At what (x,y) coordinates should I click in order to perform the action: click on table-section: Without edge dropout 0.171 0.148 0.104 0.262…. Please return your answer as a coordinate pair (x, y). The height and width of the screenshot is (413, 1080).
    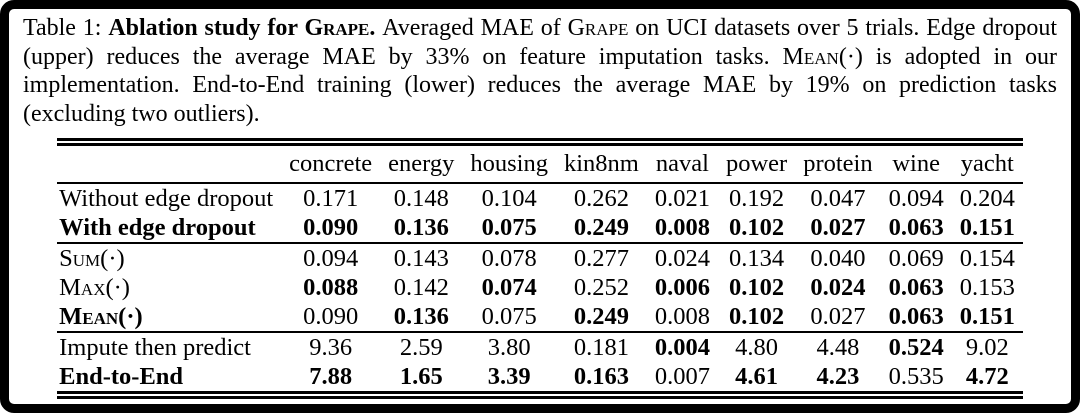
    Looking at the image, I should click on (540, 213).